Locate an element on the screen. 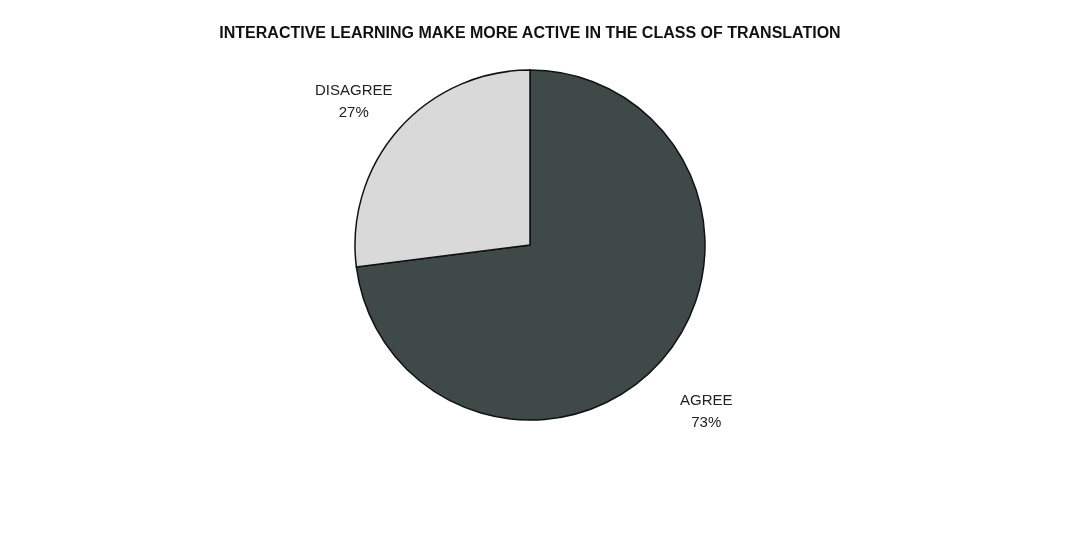 The height and width of the screenshot is (535, 1069). slice-label: DISAGREE is located at coordinates (353, 89).